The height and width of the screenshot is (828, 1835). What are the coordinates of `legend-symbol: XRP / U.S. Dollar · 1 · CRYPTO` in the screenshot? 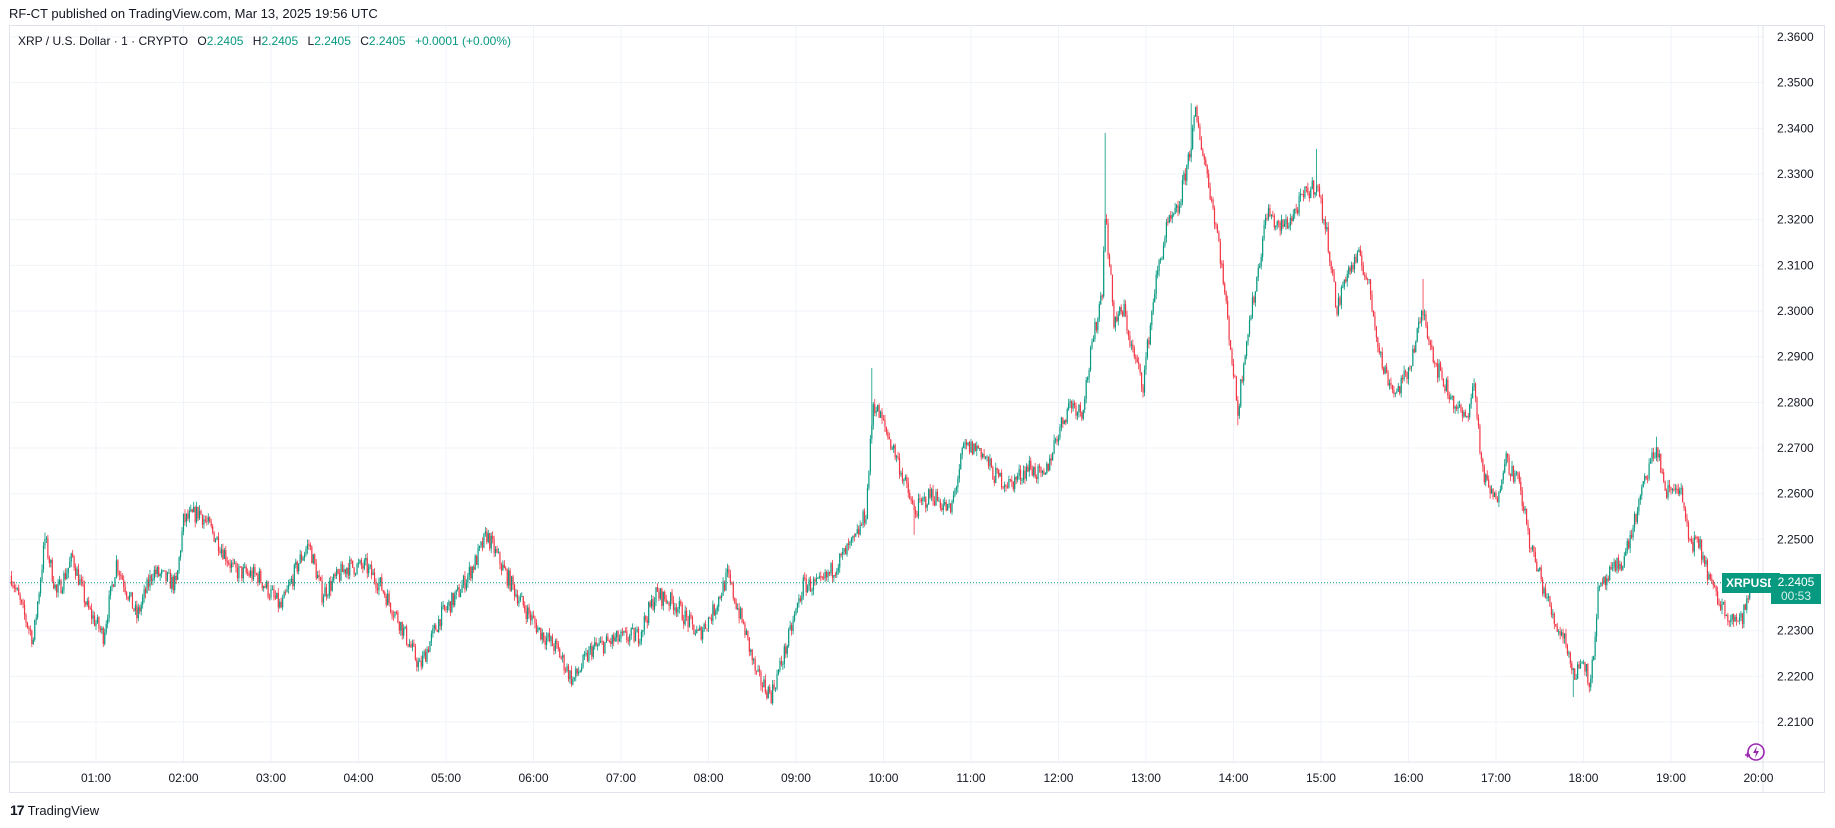 It's located at (103, 41).